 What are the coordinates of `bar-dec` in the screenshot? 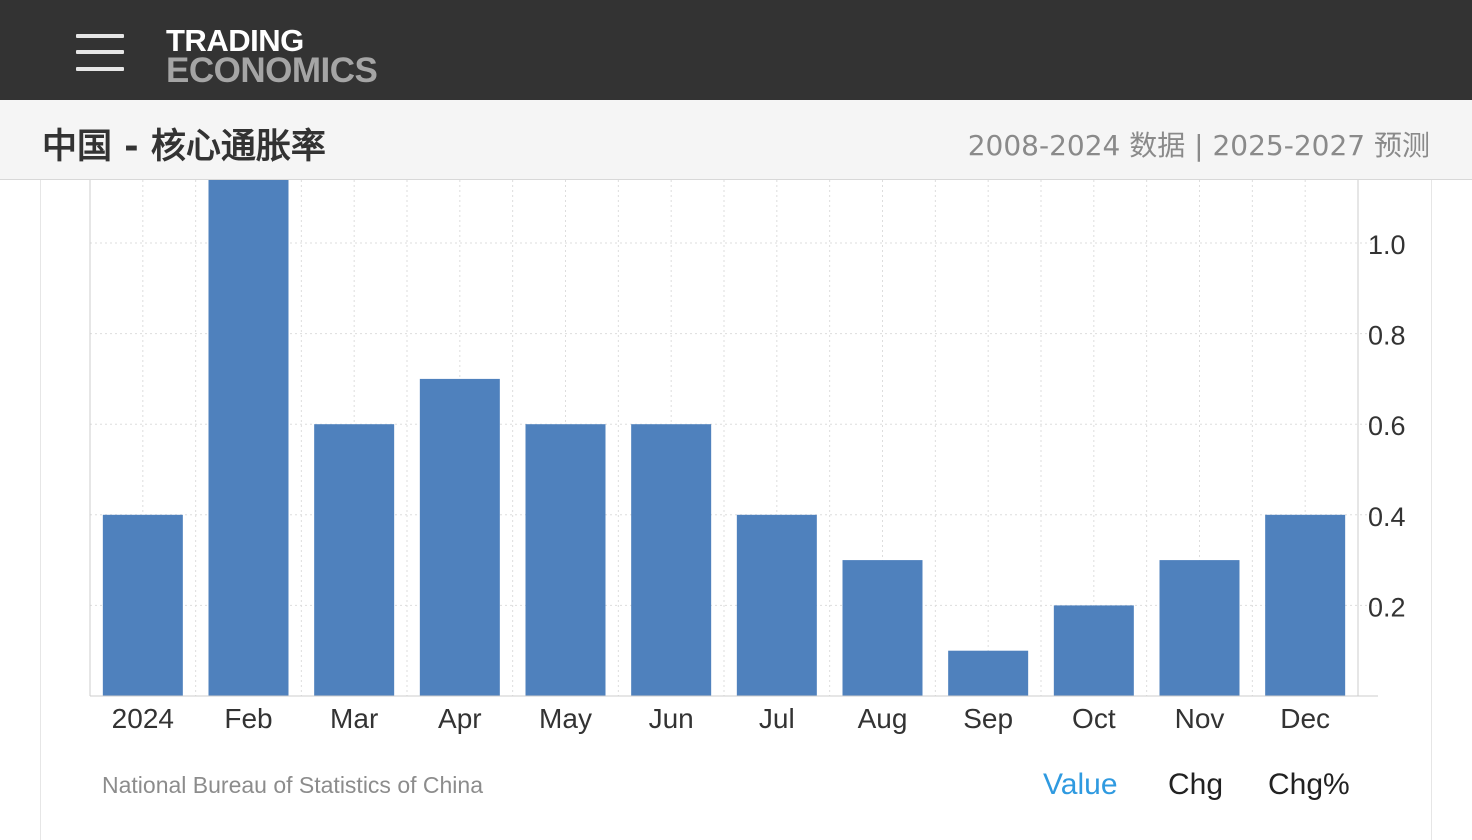 It's located at (1305, 605).